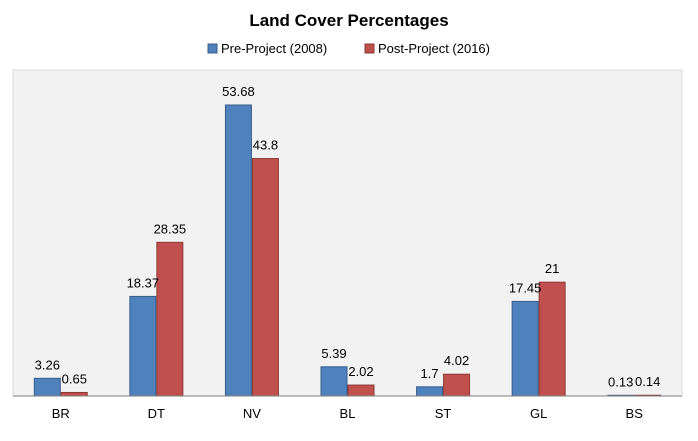  Describe the element at coordinates (170, 228) in the screenshot. I see `data-label-dt-series-2: 28.35` at that location.